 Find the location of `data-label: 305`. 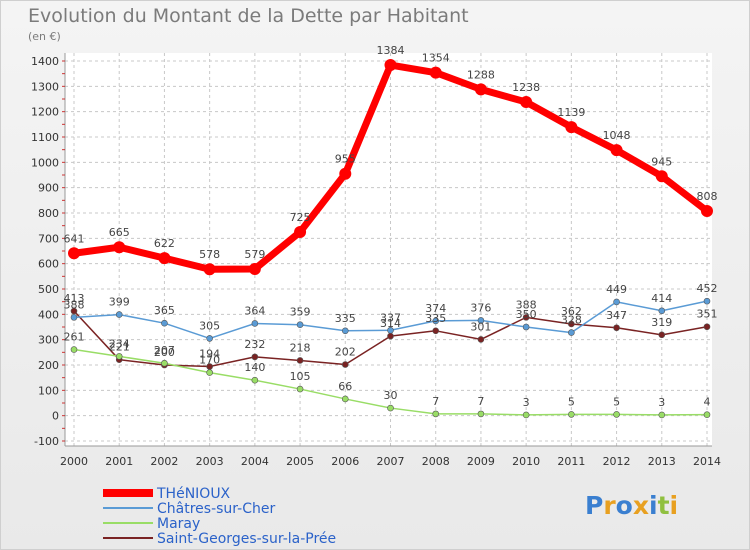

data-label: 305 is located at coordinates (209, 325).